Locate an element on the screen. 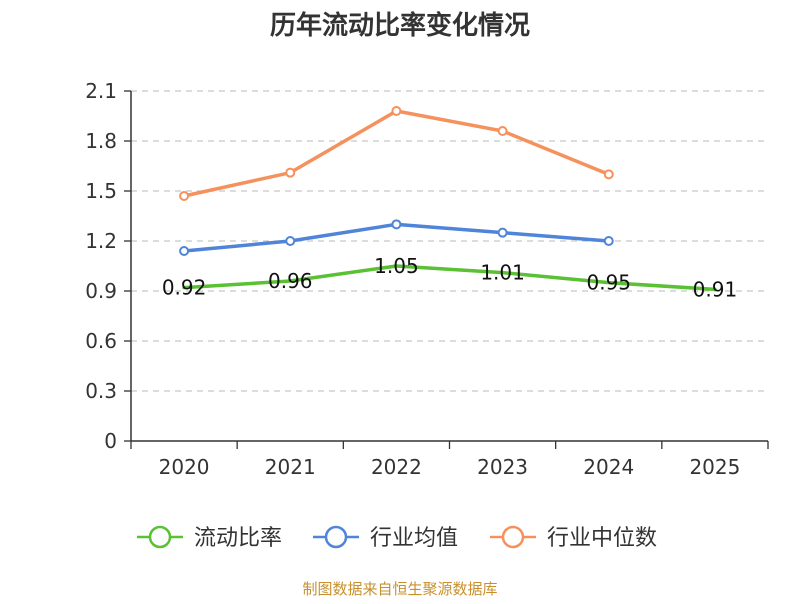 This screenshot has width=800, height=604. y-tick-label: 2.1 is located at coordinates (101, 91).